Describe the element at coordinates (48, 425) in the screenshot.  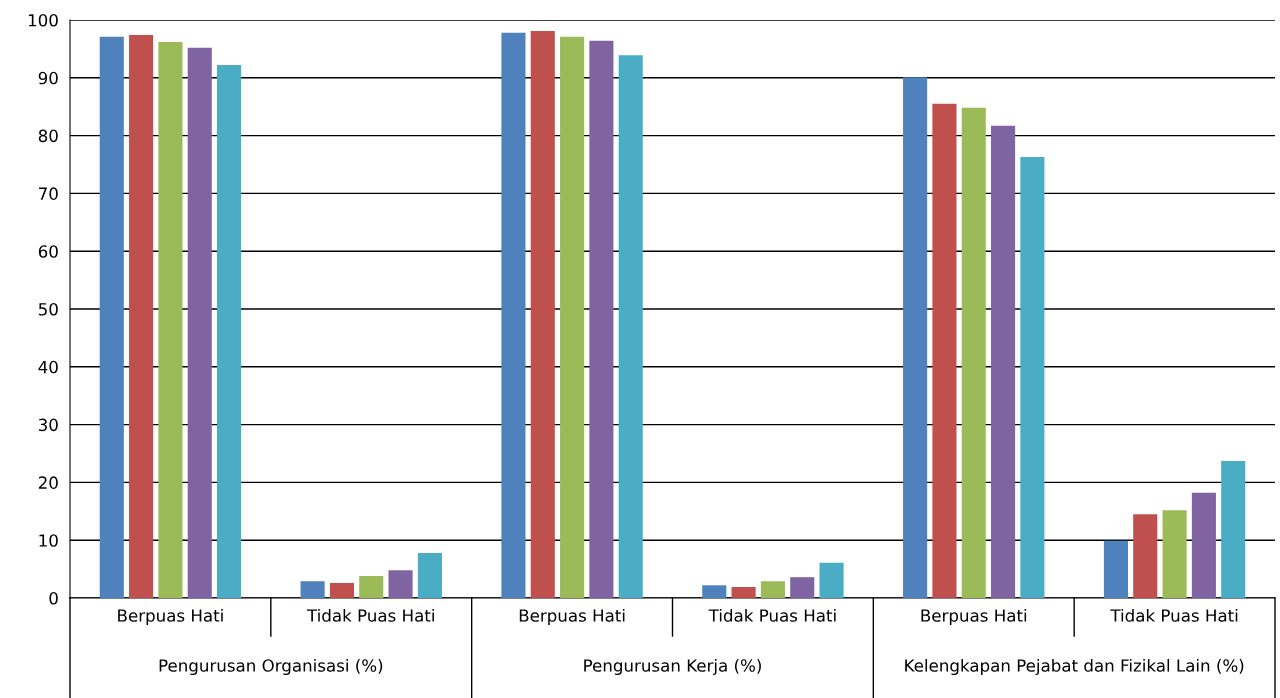
I see `y-tick-label: 30` at that location.